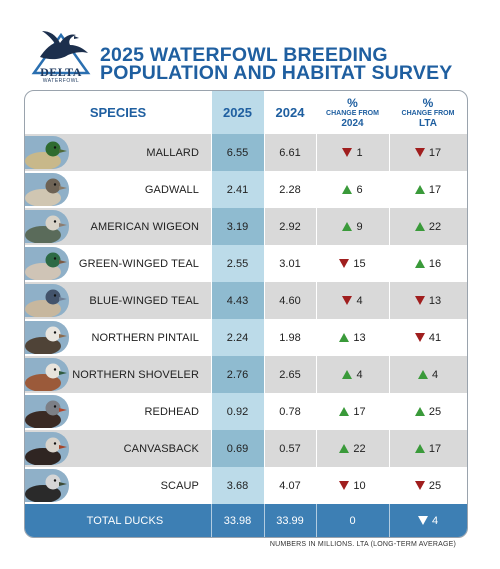 The width and height of the screenshot is (500, 569). I want to click on change-lta-value: 25, so click(435, 411).